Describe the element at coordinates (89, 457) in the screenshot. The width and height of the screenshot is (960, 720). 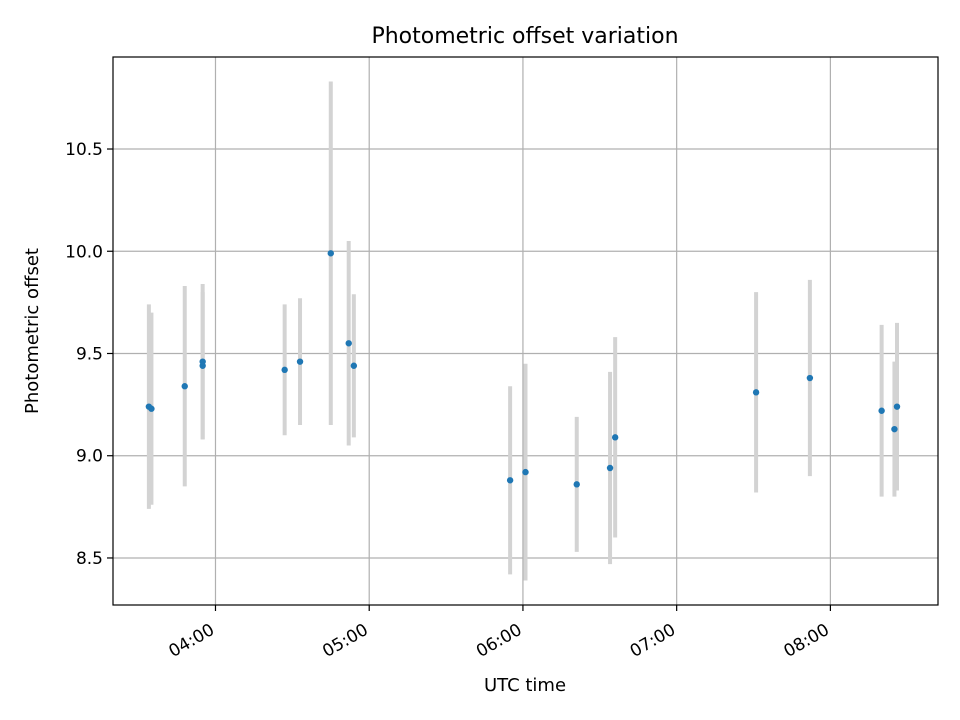
I see `y-tick-label: 9.0` at that location.